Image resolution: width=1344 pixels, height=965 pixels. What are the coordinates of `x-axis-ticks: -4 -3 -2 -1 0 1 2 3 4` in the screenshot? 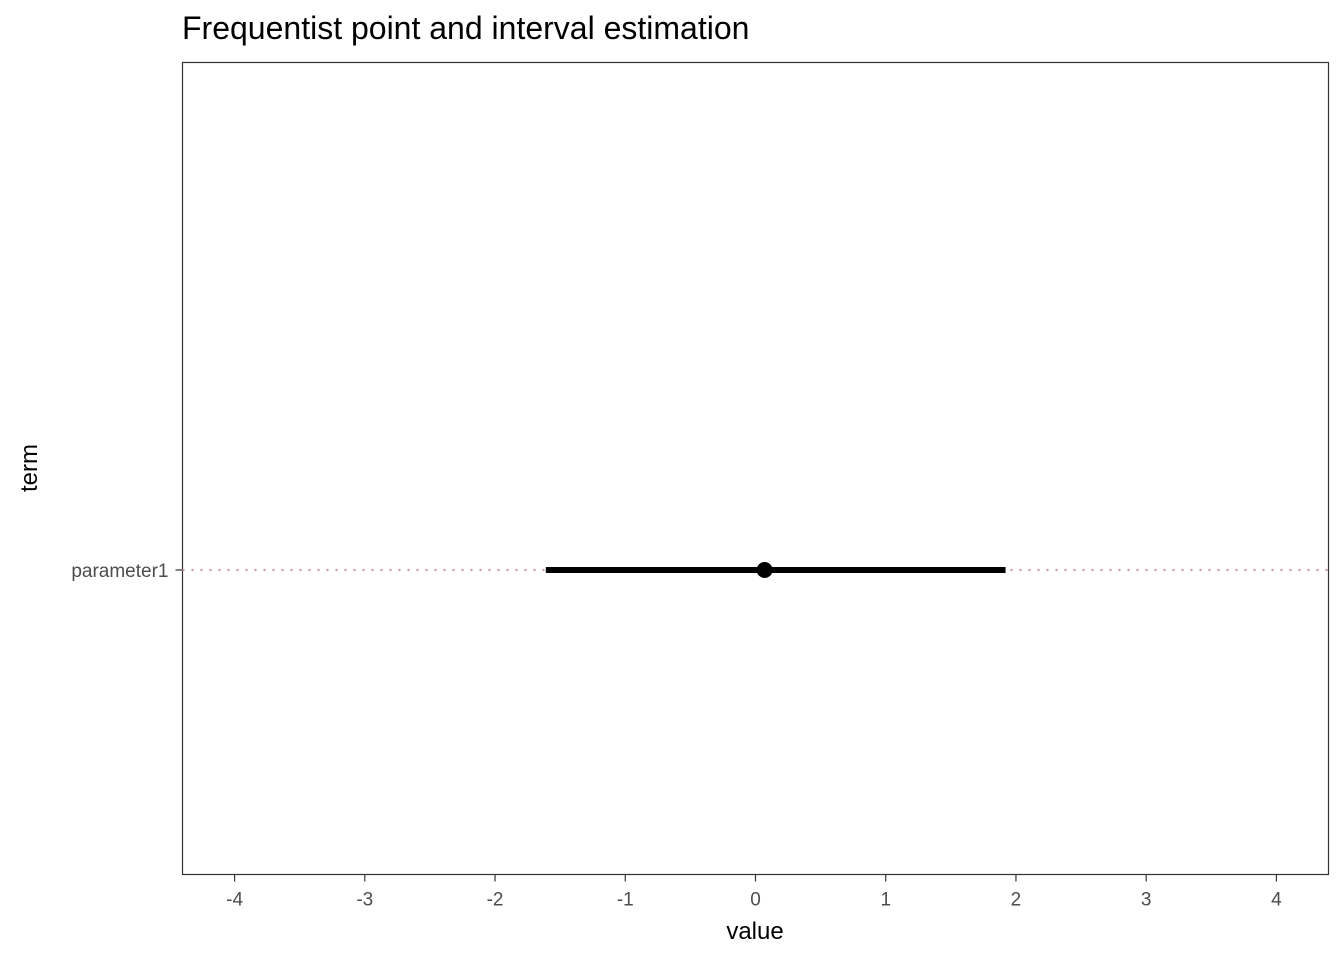 It's located at (754, 892).